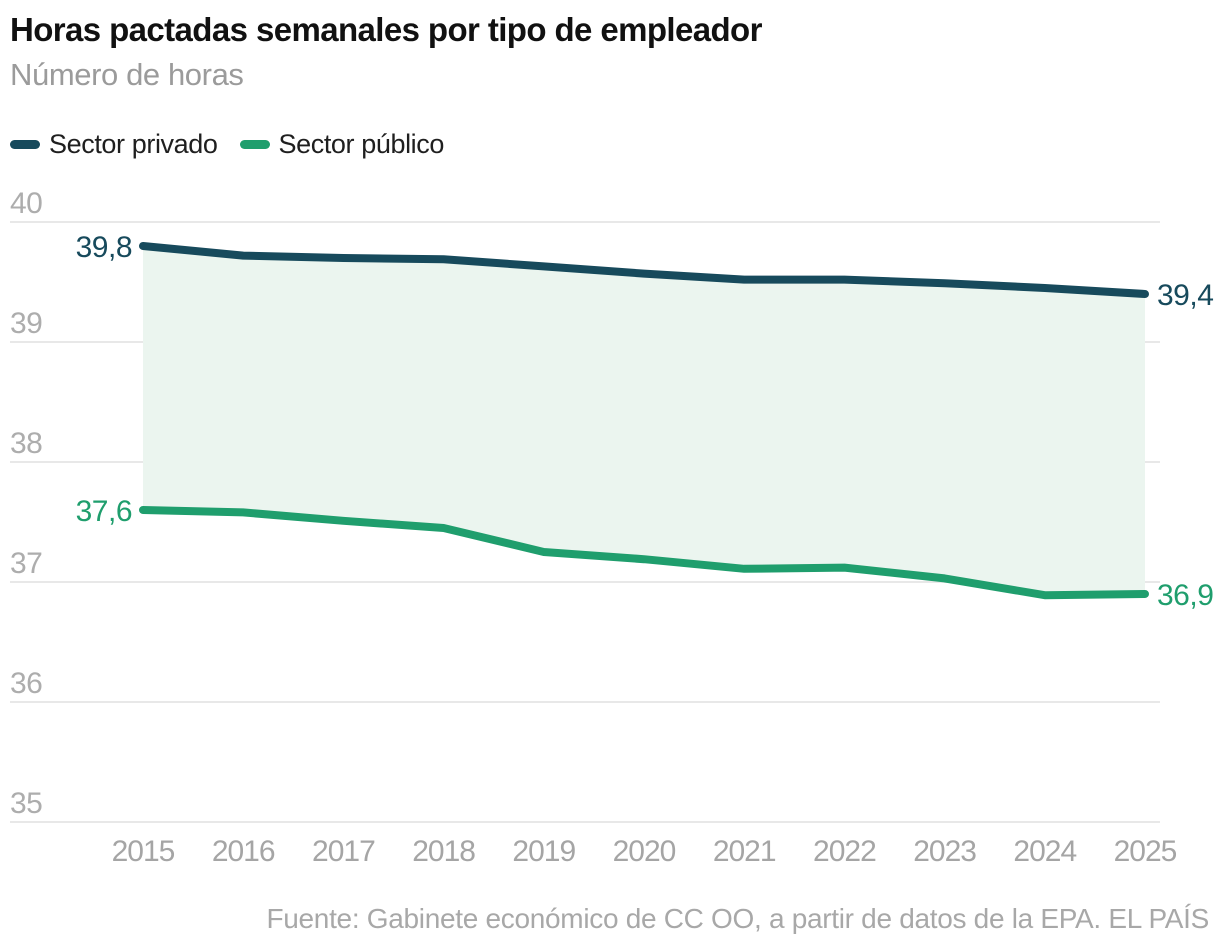  What do you see at coordinates (361, 144) in the screenshot?
I see `legend-label-publico: Sector público` at bounding box center [361, 144].